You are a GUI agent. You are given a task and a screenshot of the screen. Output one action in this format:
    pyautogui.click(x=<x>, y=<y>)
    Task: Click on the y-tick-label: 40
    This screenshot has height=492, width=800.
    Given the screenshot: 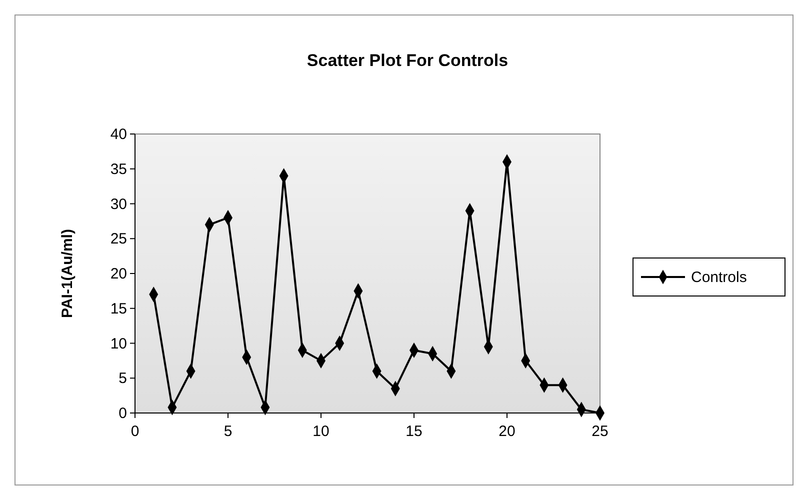 What is the action you would take?
    pyautogui.click(x=118, y=134)
    